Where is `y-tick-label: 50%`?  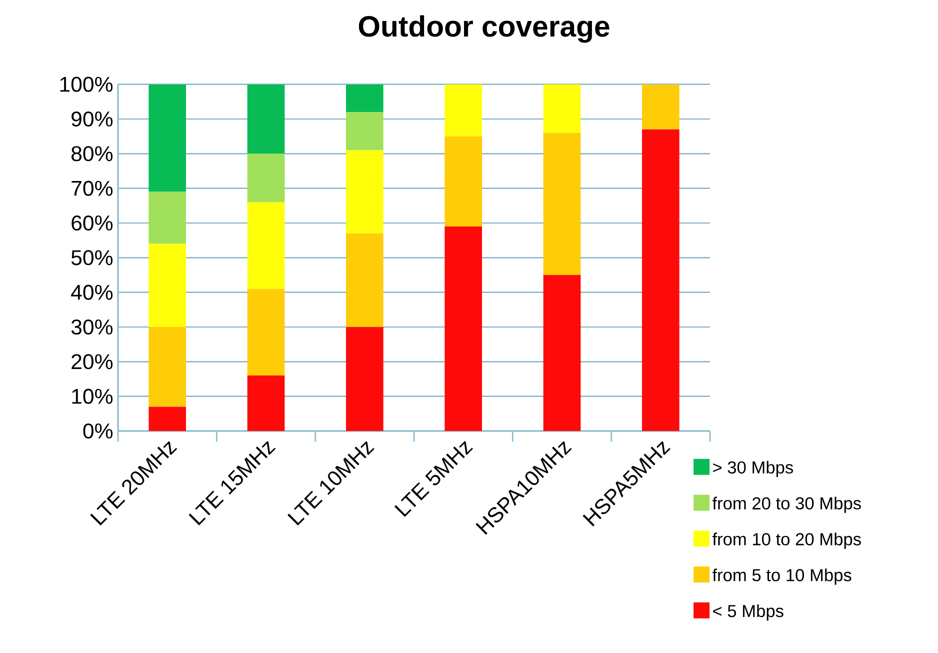
y-tick-label: 50% is located at coordinates (92, 258).